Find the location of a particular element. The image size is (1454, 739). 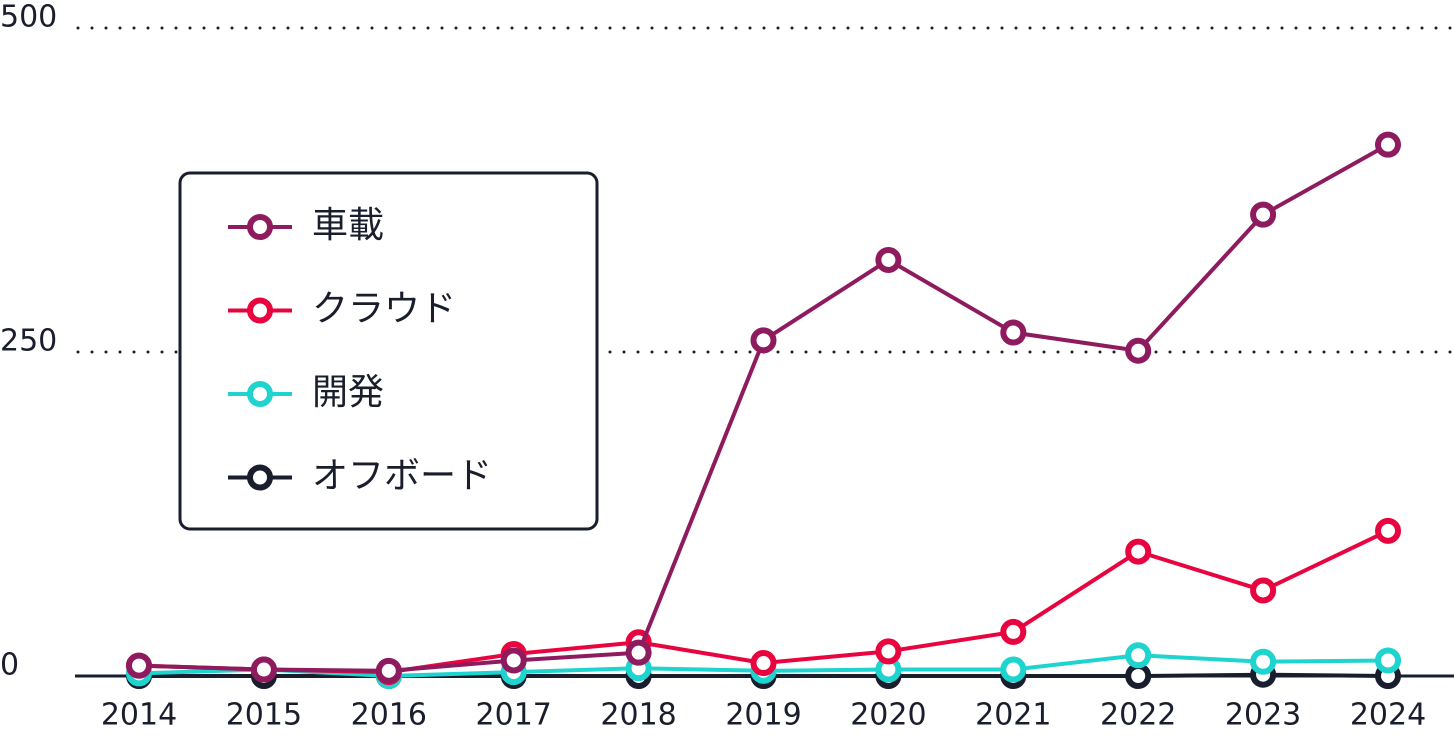

x-tick-label: 2017 is located at coordinates (514, 715).